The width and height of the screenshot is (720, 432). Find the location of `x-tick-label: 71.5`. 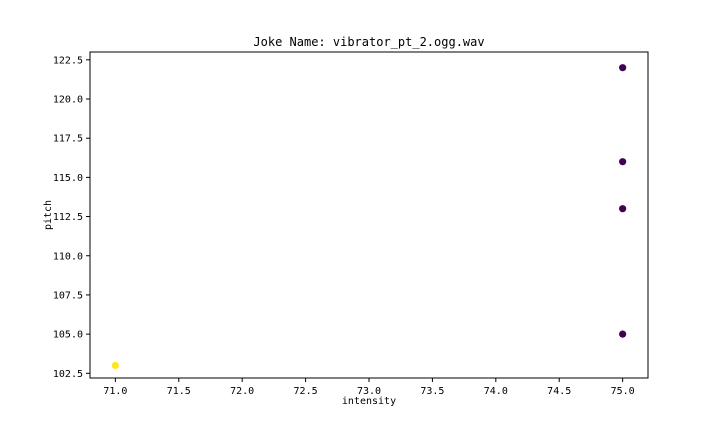

x-tick-label: 71.5 is located at coordinates (179, 391).